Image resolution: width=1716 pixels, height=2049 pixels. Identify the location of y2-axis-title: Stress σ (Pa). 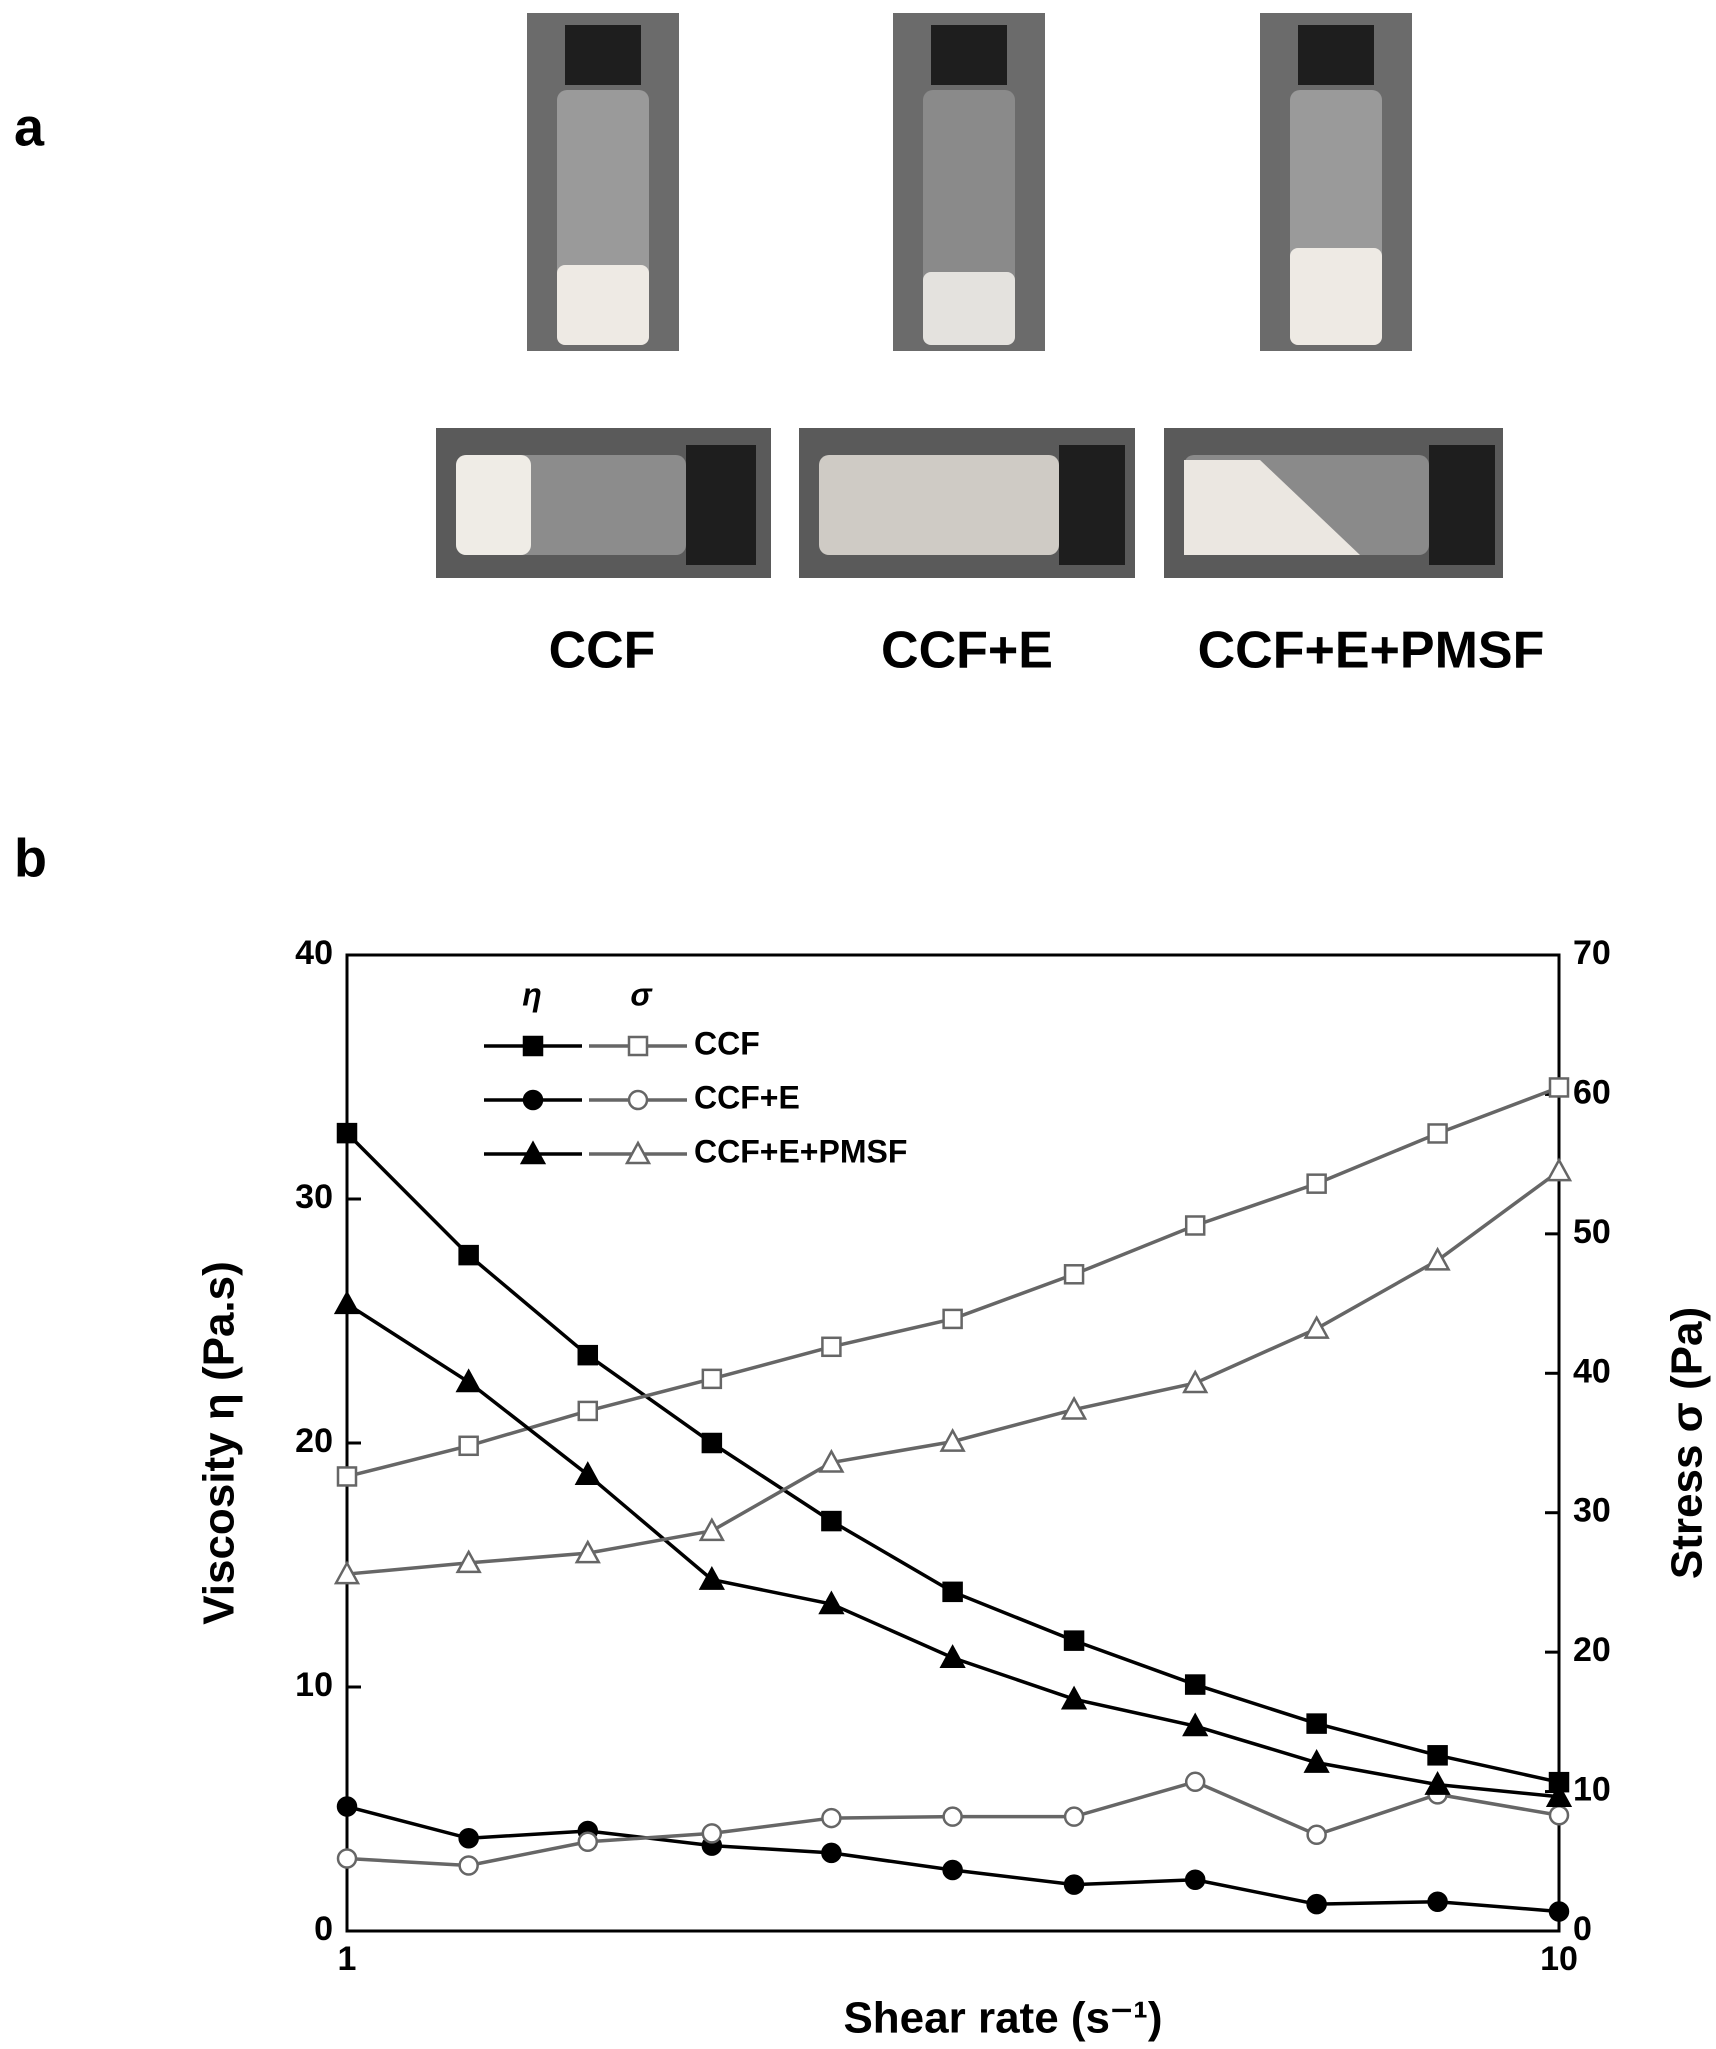
(1687, 1443).